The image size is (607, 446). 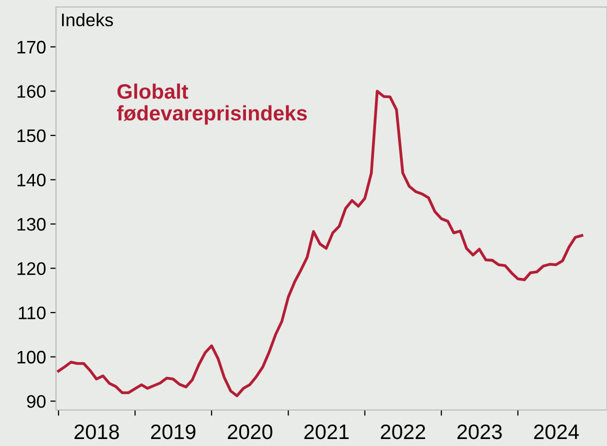 I want to click on x-tick-label: 2023, so click(x=479, y=432).